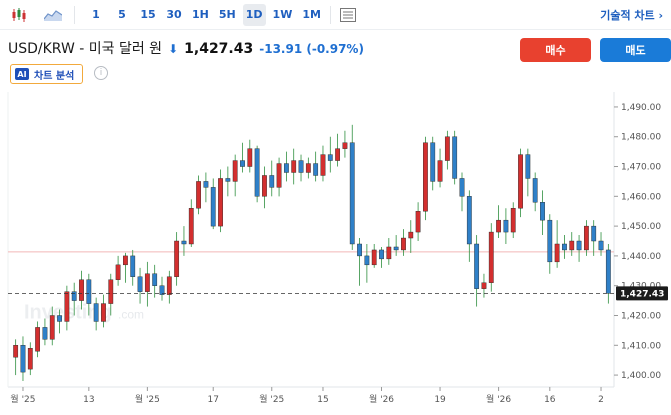 The height and width of the screenshot is (415, 671). What do you see at coordinates (311, 14) in the screenshot?
I see `interval-1m: 1M` at bounding box center [311, 14].